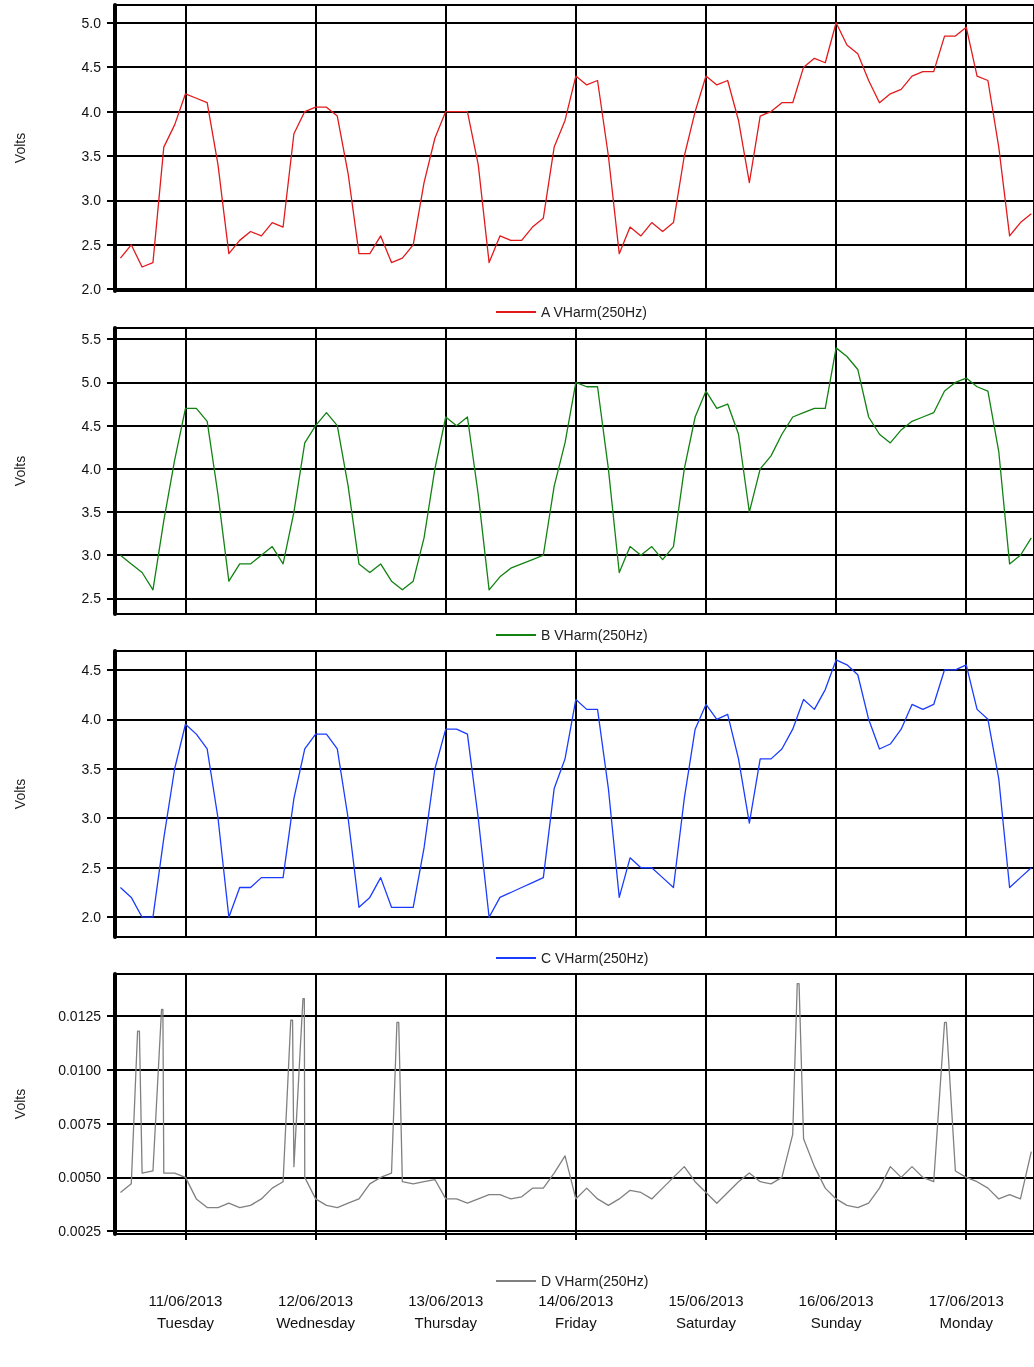  I want to click on legend-label: A VHarm(250Hz), so click(594, 312).